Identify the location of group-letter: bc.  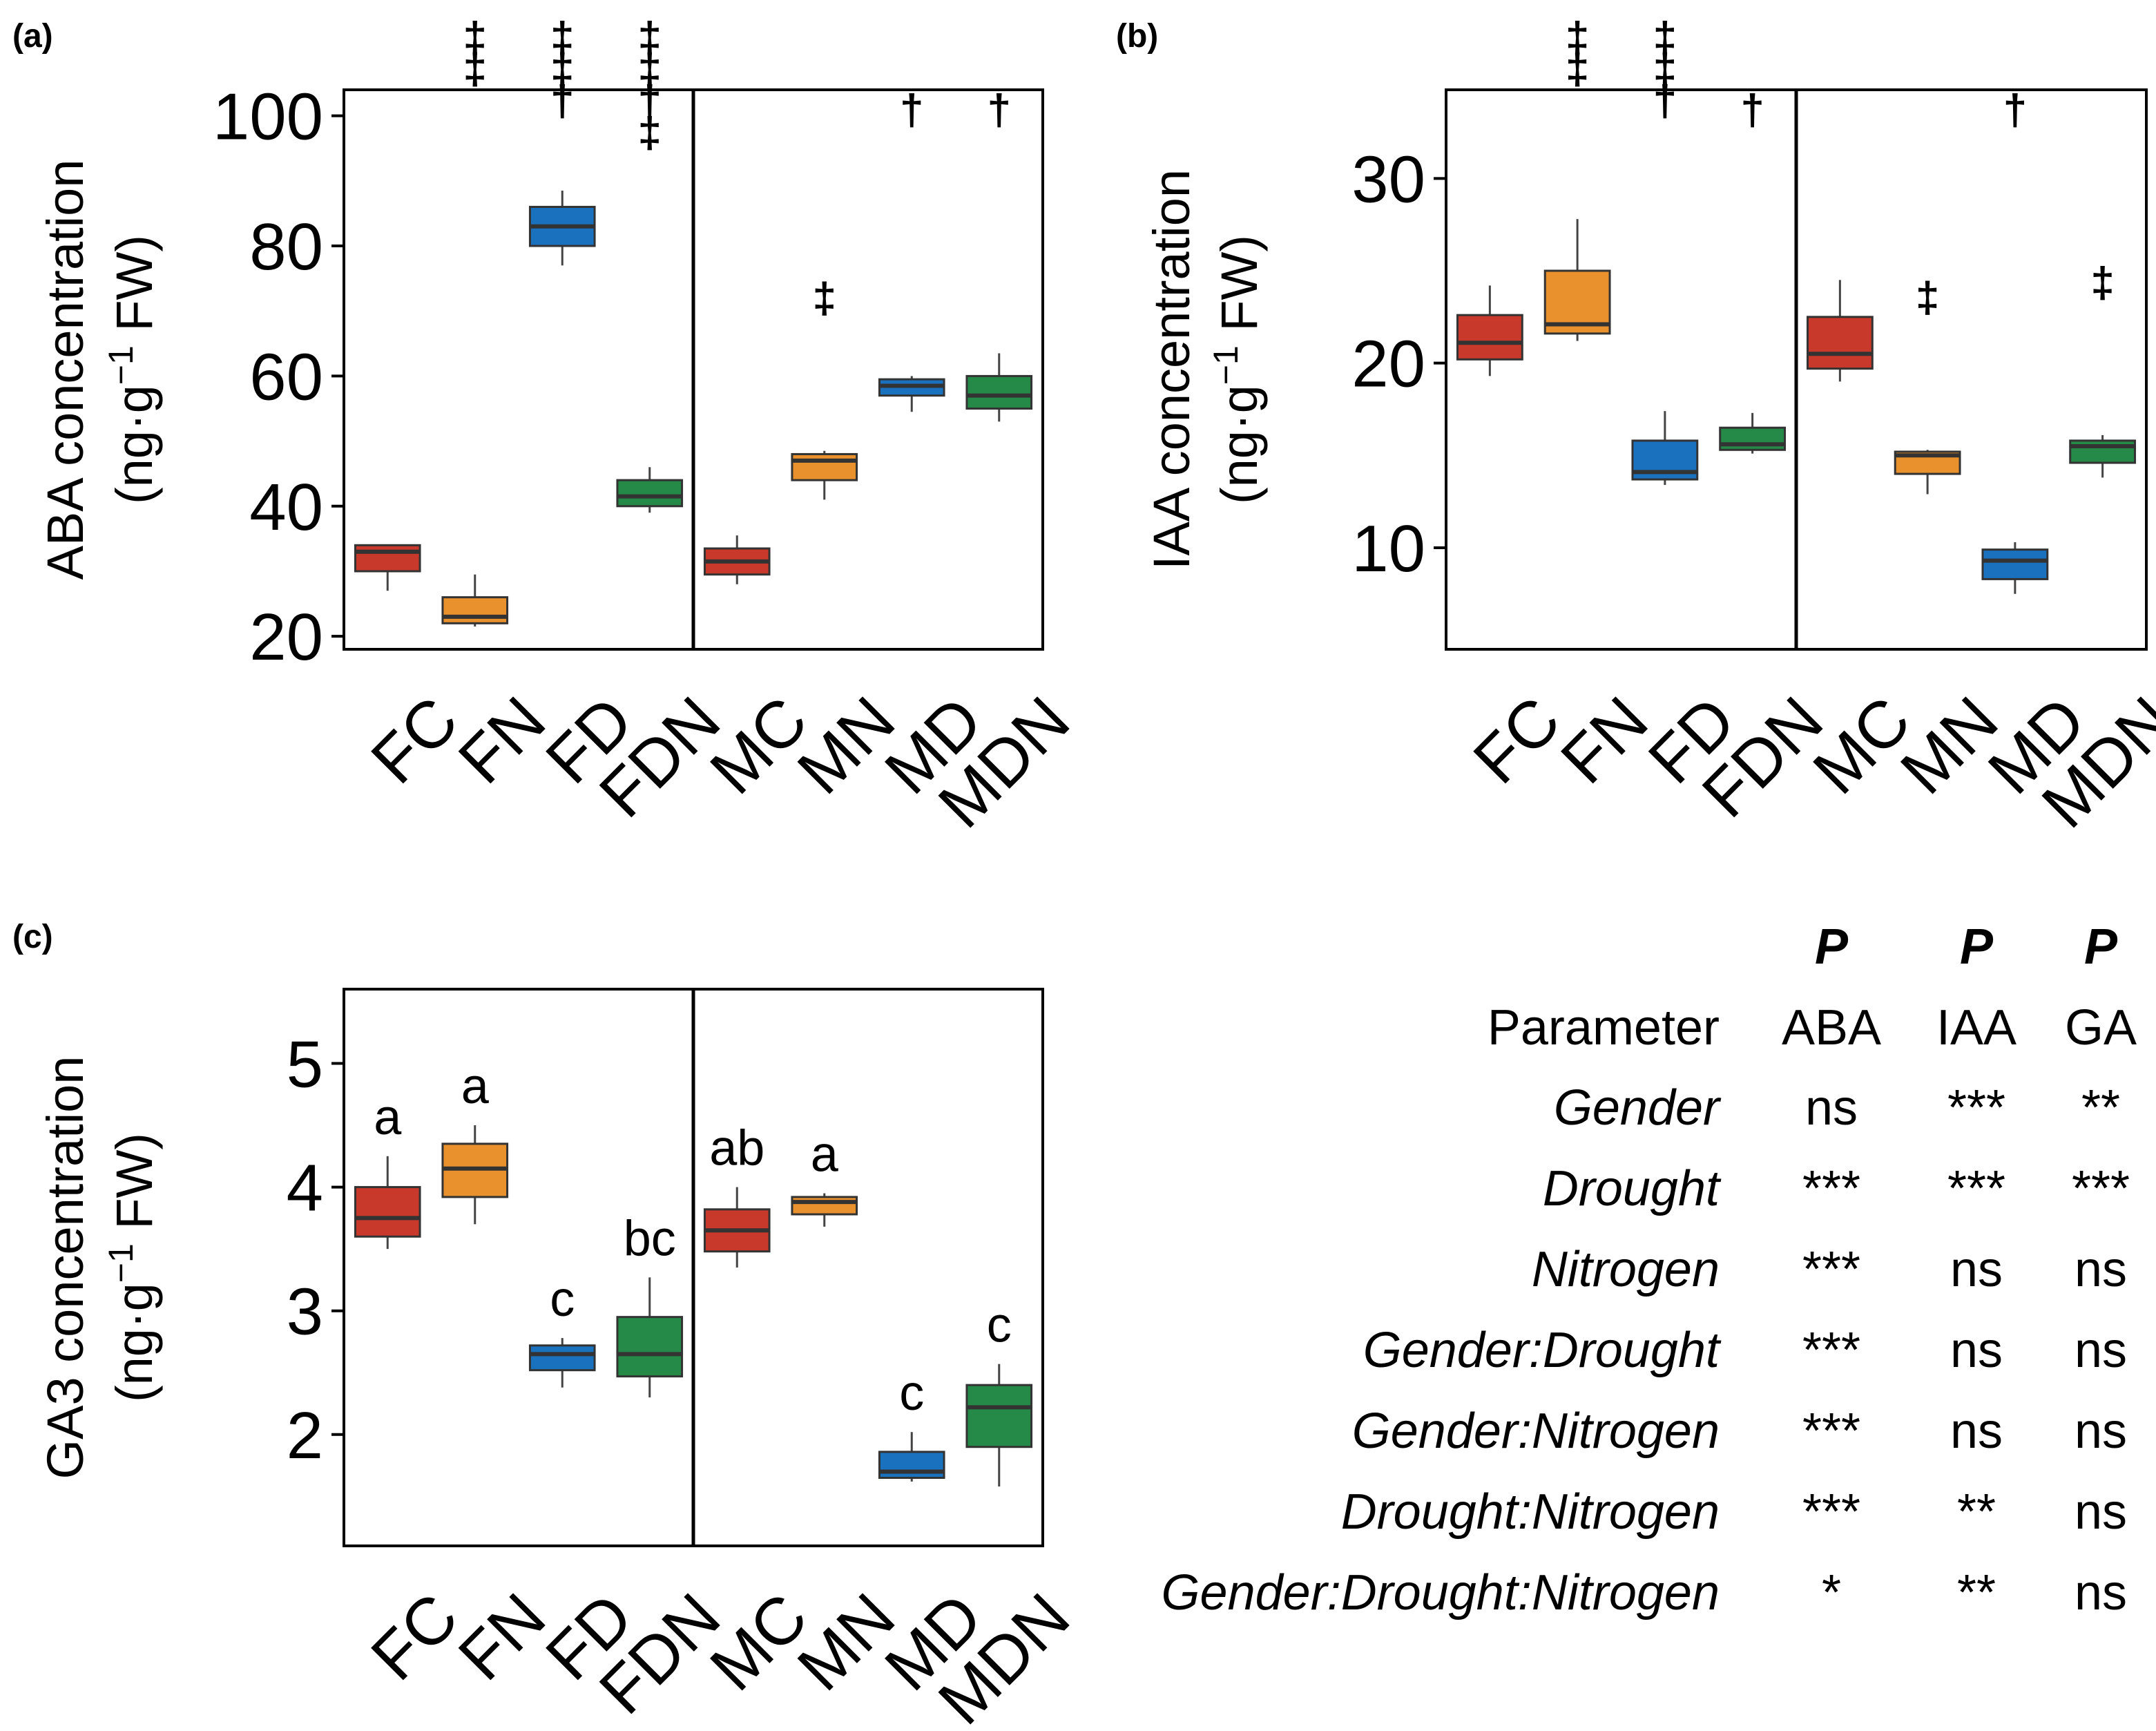
(650, 1238).